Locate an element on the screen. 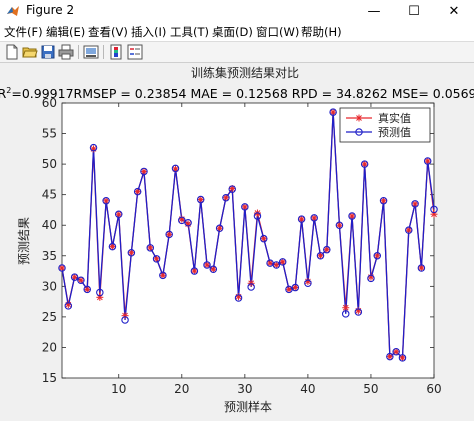 The image size is (474, 421). menu-view: 查看(V) is located at coordinates (108, 32).